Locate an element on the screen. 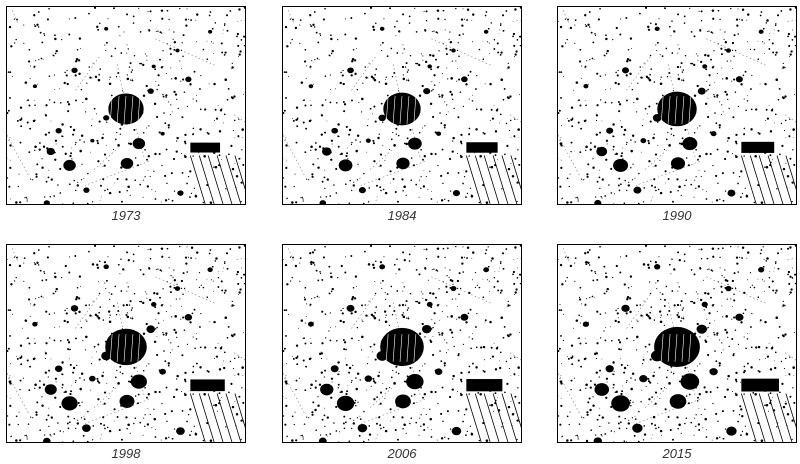 The width and height of the screenshot is (800, 464). field-line is located at coordinates (509, 179).